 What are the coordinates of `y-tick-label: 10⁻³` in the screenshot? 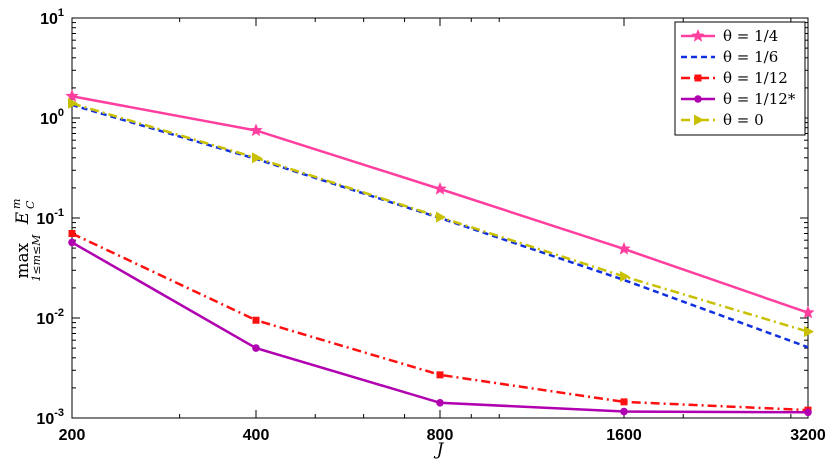 It's located at (50, 417).